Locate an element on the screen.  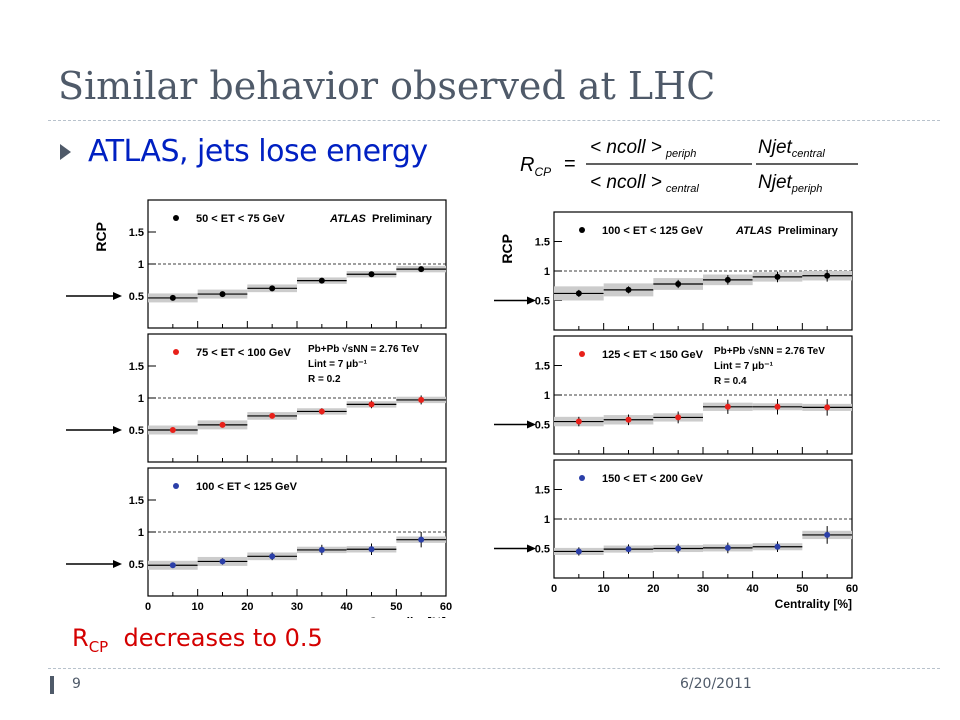
chart-left-panel-1-ytick-label-1: 1 is located at coordinates (141, 399).